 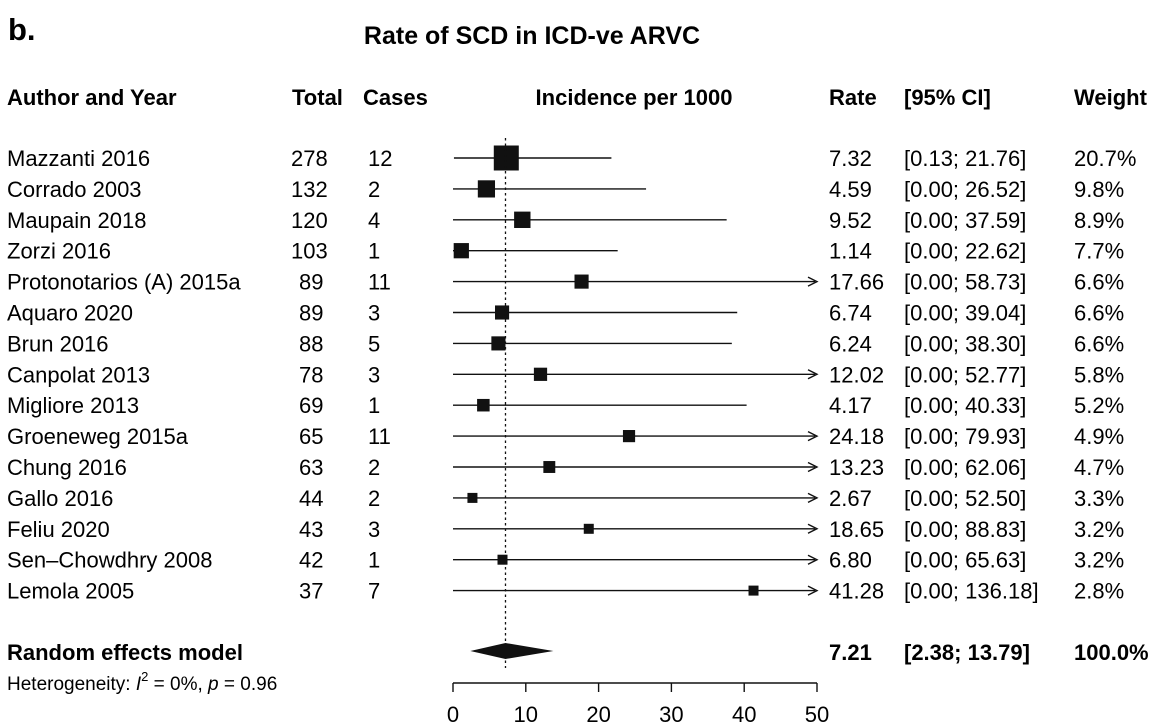 What do you see at coordinates (565, 220) in the screenshot?
I see `study-row: Maupain 2018 120 4 9.52 [0.00; 37.59] 8.9%` at bounding box center [565, 220].